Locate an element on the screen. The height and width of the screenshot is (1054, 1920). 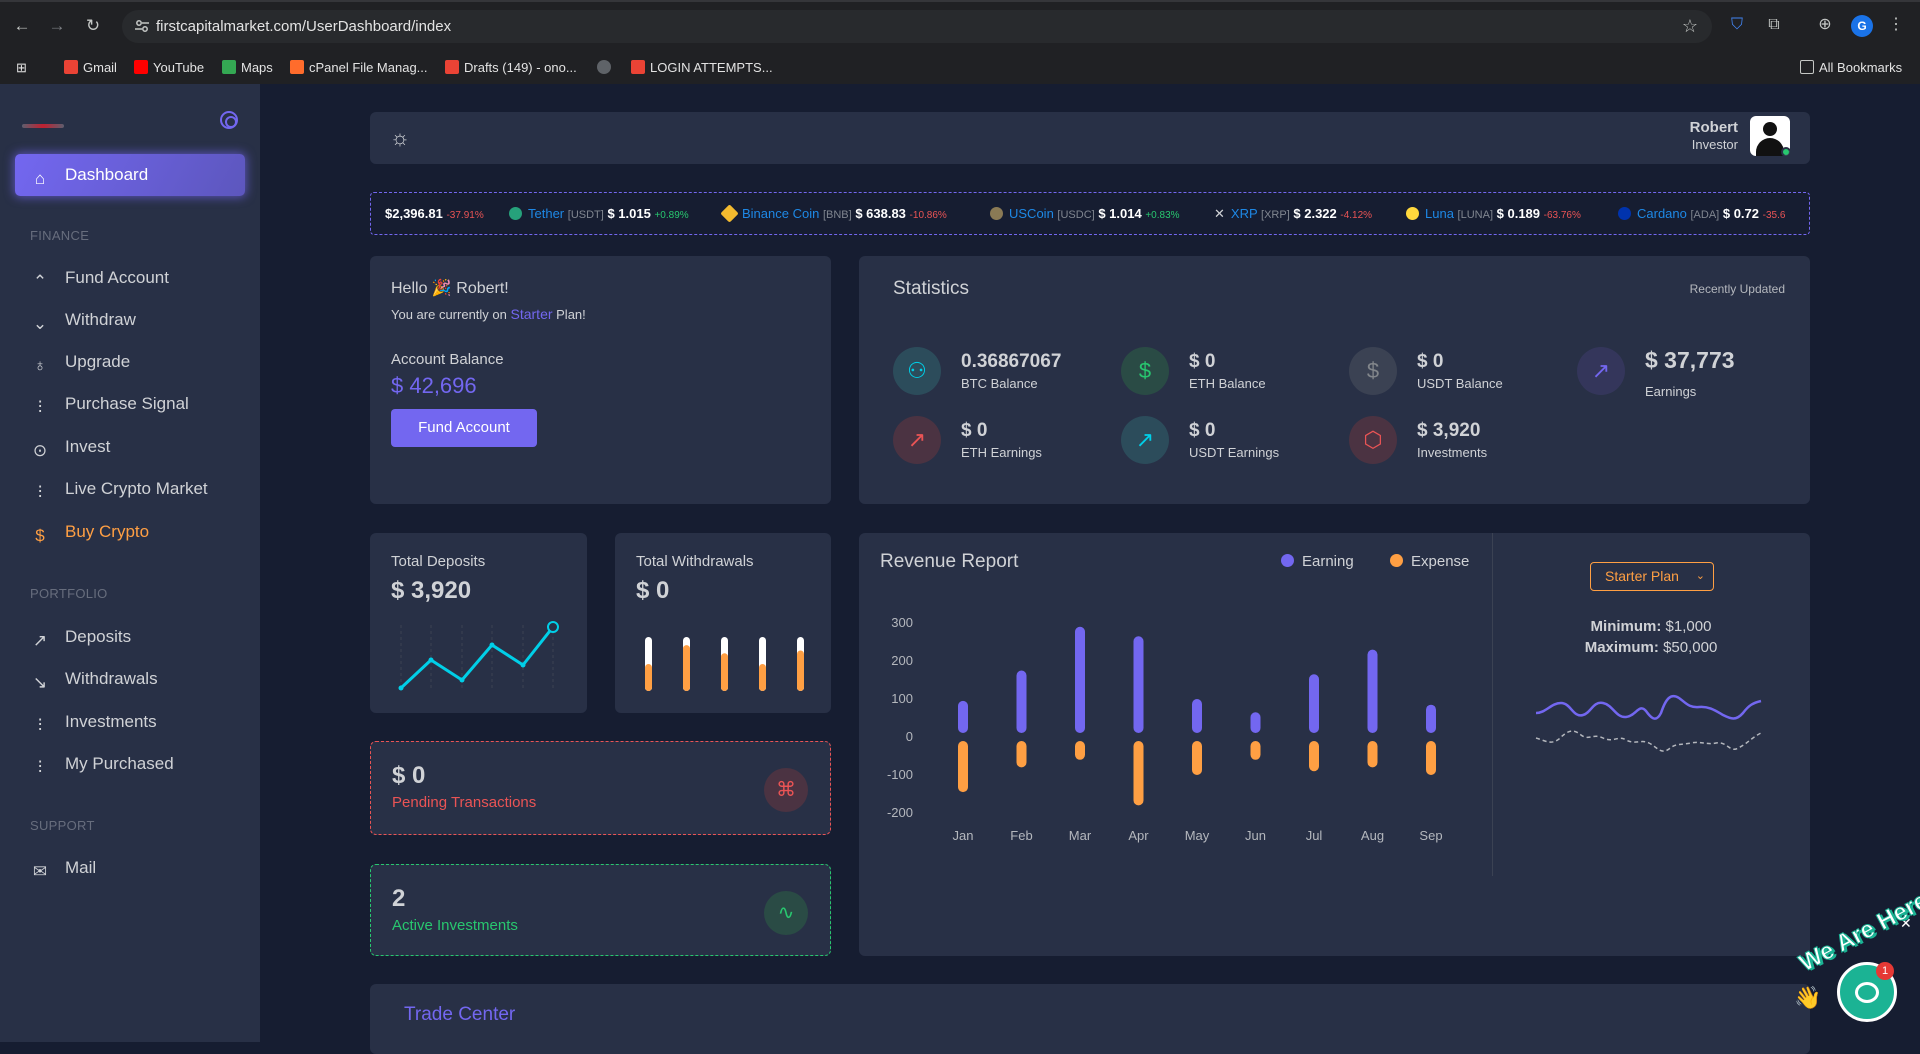
collapse-toggle-icon is located at coordinates (229, 120).